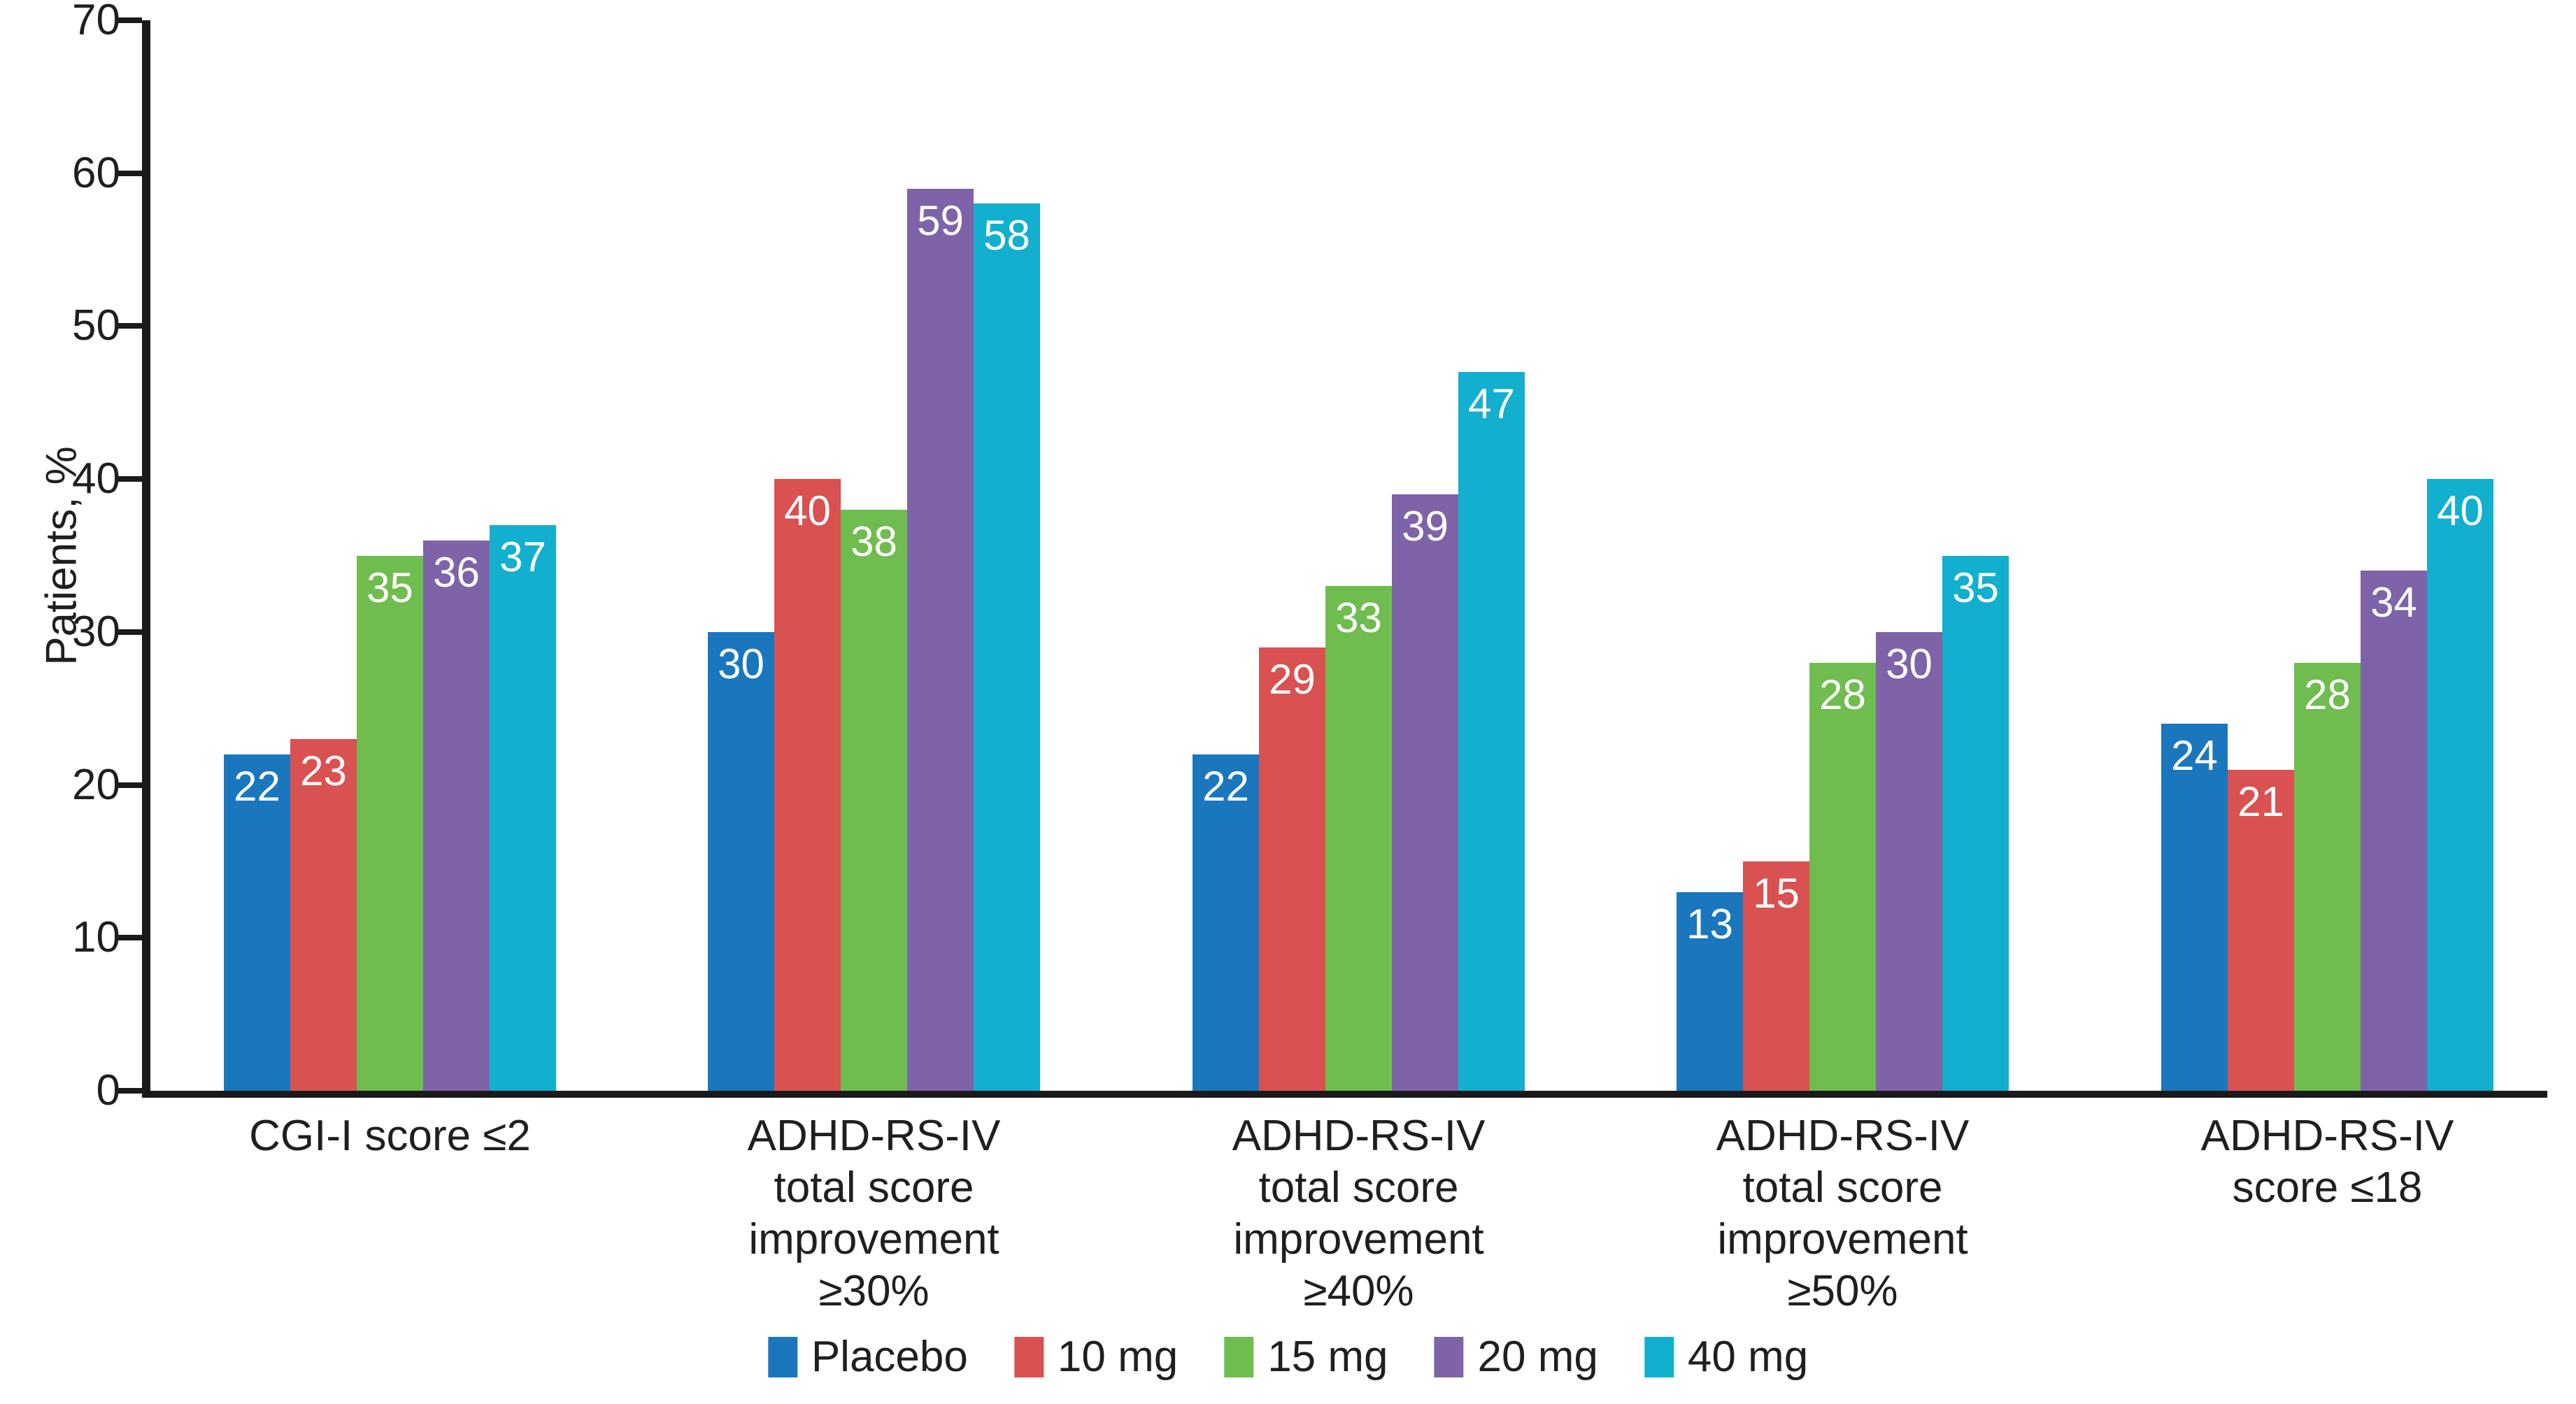 The height and width of the screenshot is (1404, 2576). I want to click on bar-20-mg-group2: 59, so click(940, 640).